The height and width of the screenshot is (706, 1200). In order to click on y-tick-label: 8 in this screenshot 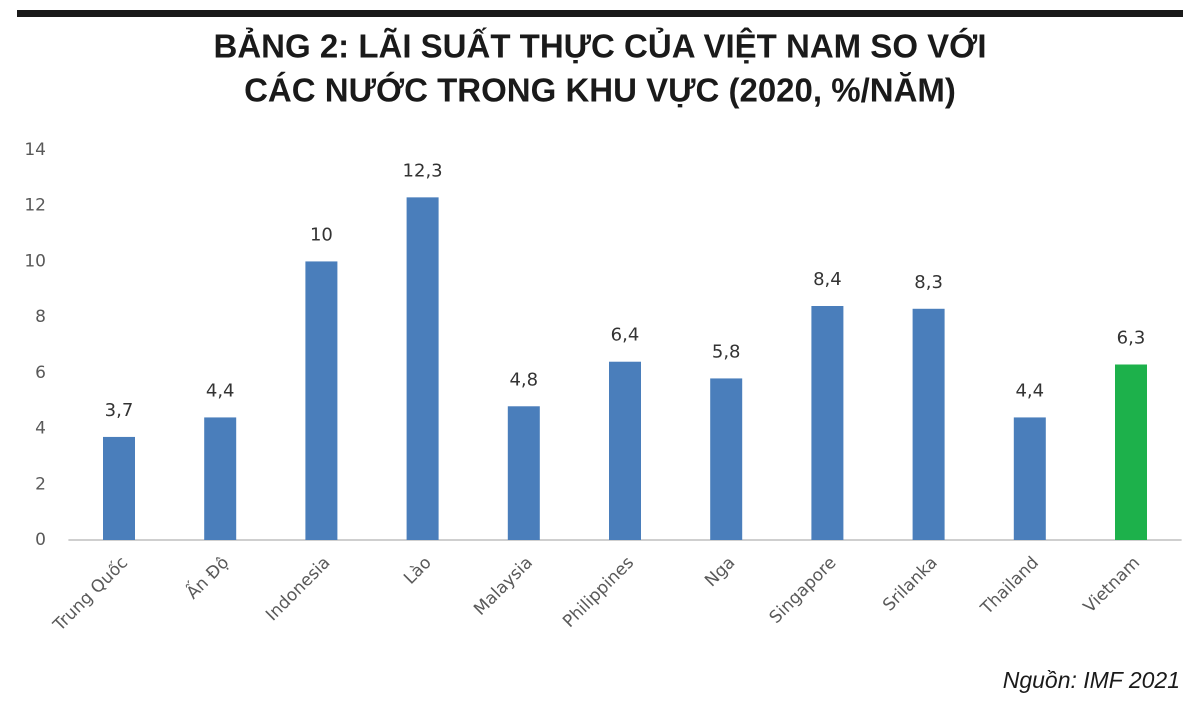, I will do `click(40, 317)`.